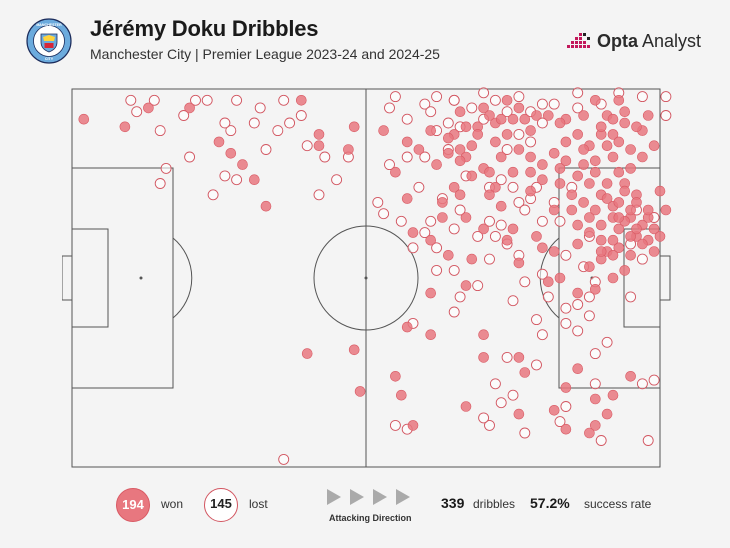 This screenshot has height=548, width=730. I want to click on attacking-direction-arrows-icon, so click(368, 497).